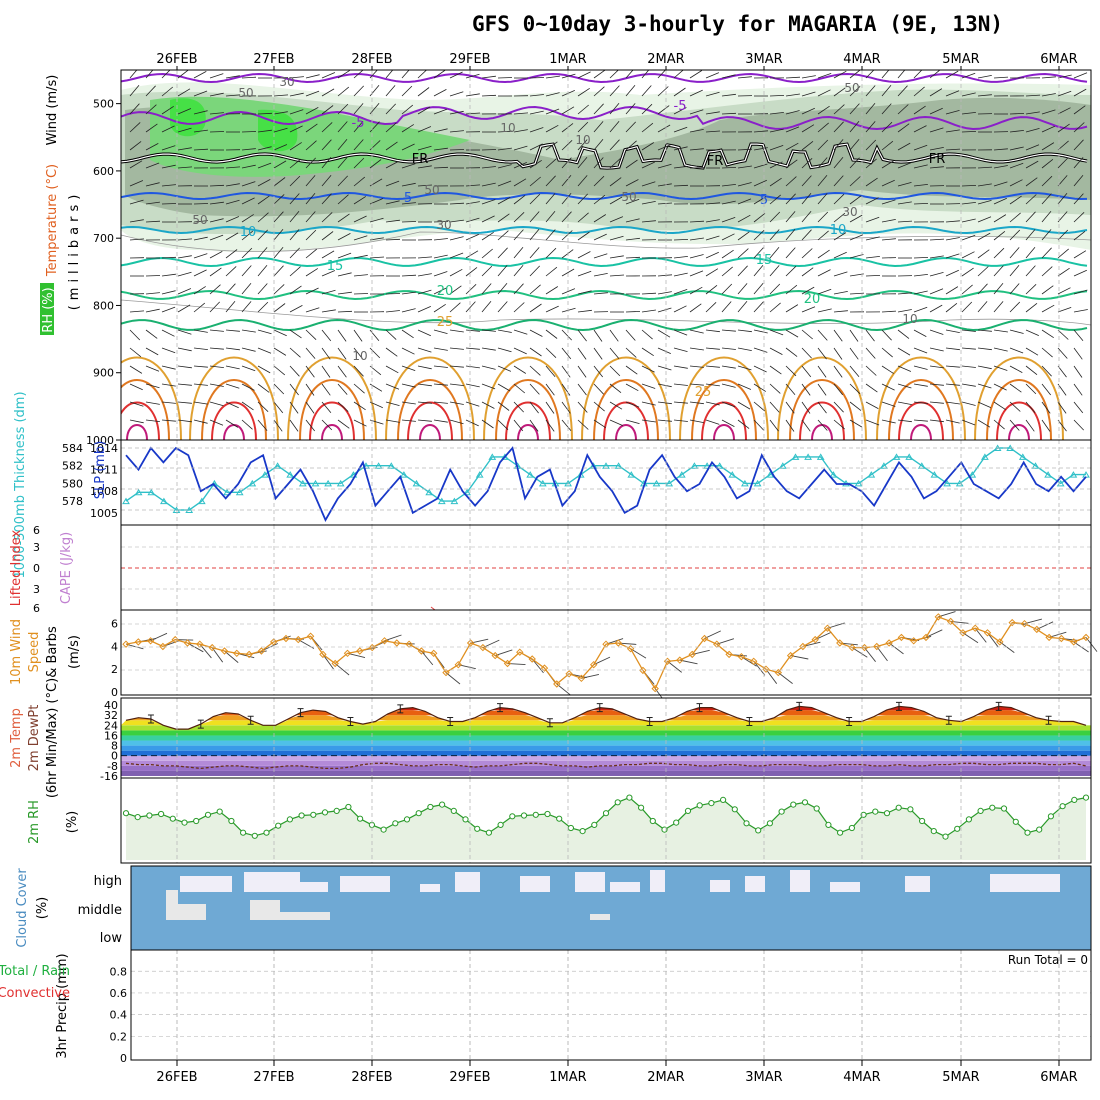  Describe the element at coordinates (898, 706) in the screenshot. I see `minmax-bar` at that location.